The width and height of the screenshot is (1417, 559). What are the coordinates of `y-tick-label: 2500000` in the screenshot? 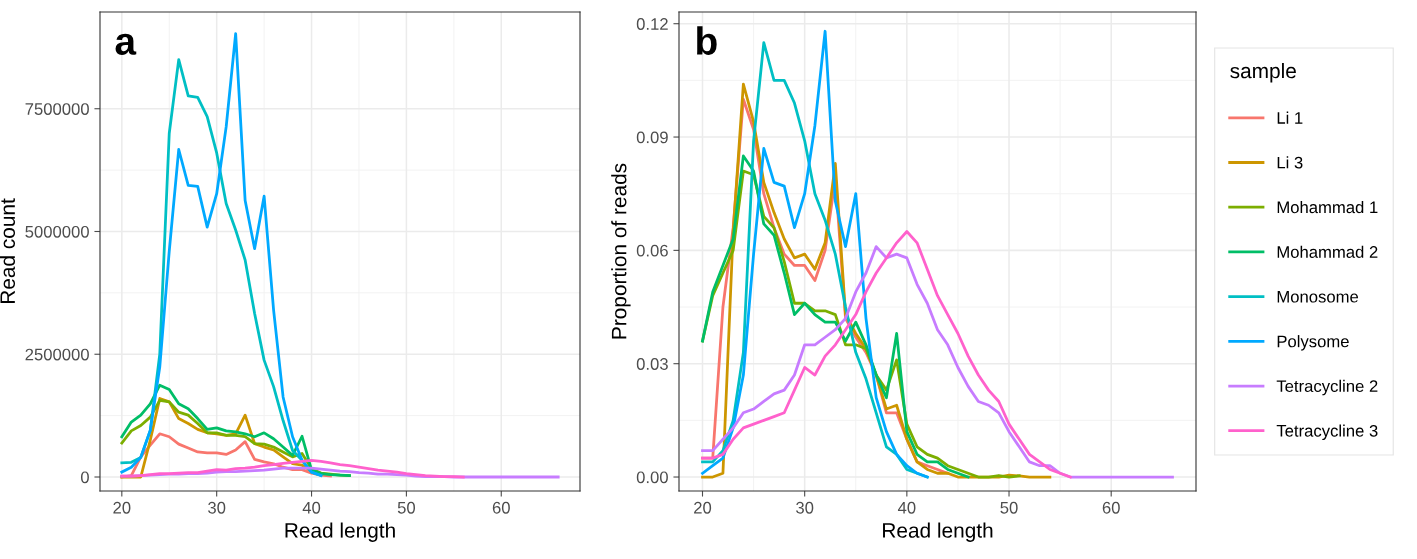 It's located at (57, 354).